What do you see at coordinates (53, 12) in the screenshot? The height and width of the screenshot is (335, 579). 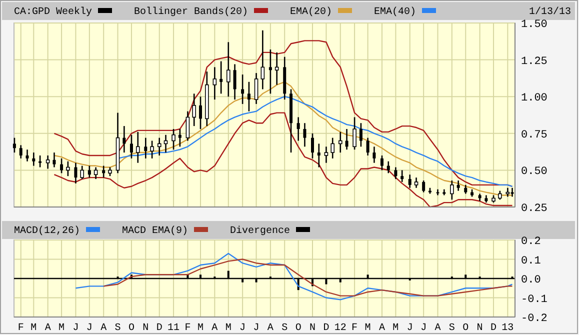 I see `legend-label: CA:GPD Weekly` at bounding box center [53, 12].